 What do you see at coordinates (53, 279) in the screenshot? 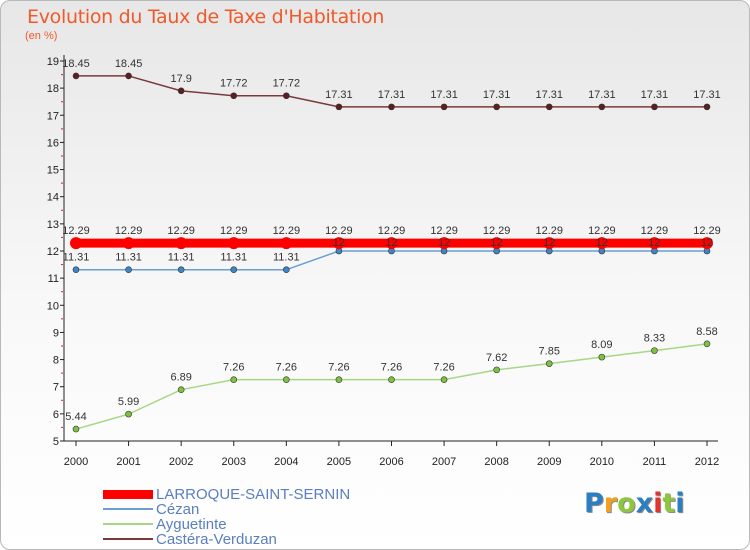
I see `y-tick-label: 11` at bounding box center [53, 279].